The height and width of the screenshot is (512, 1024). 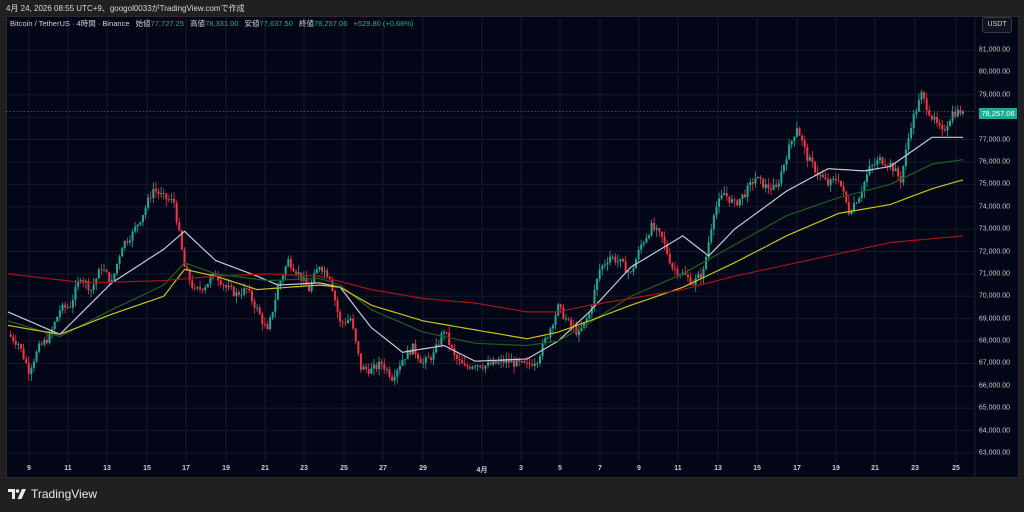 What do you see at coordinates (64, 494) in the screenshot?
I see `brand-name: TradingView` at bounding box center [64, 494].